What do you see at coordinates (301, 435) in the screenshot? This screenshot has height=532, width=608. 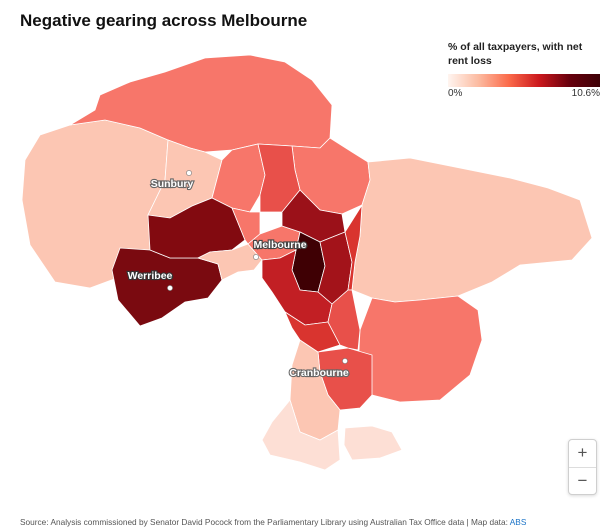 I see `region-peninsula-west` at bounding box center [301, 435].